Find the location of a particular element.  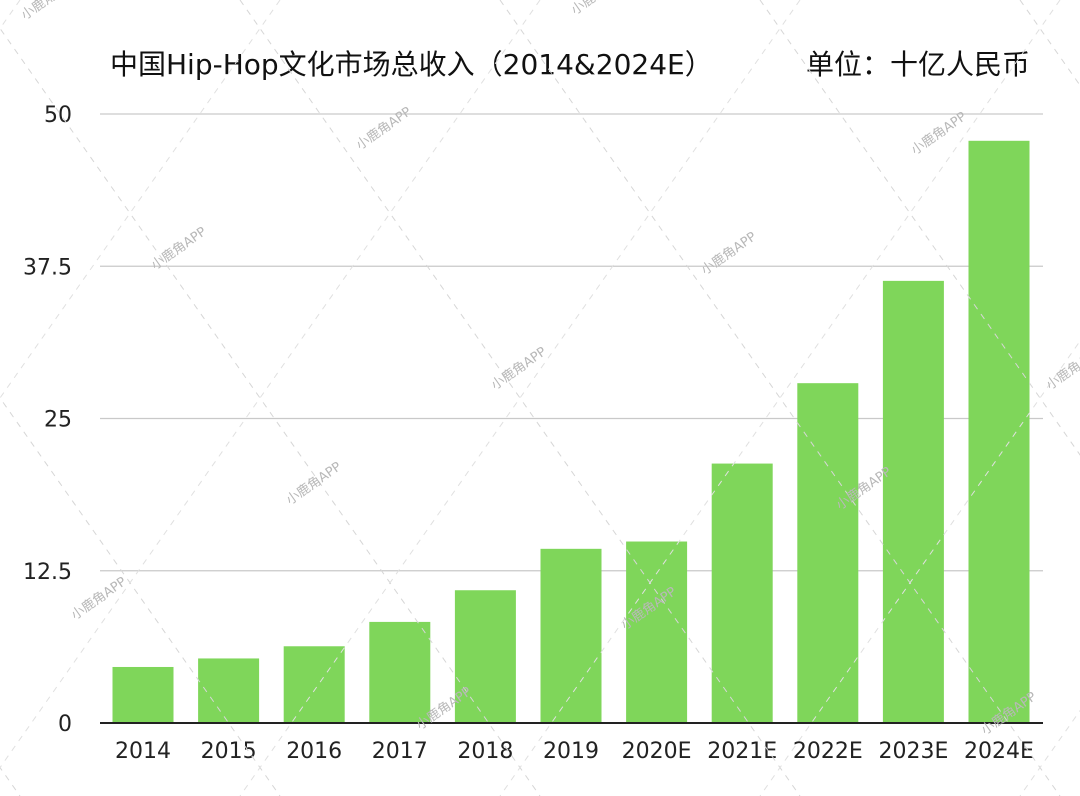

x-tick-label: 2016 is located at coordinates (314, 751).